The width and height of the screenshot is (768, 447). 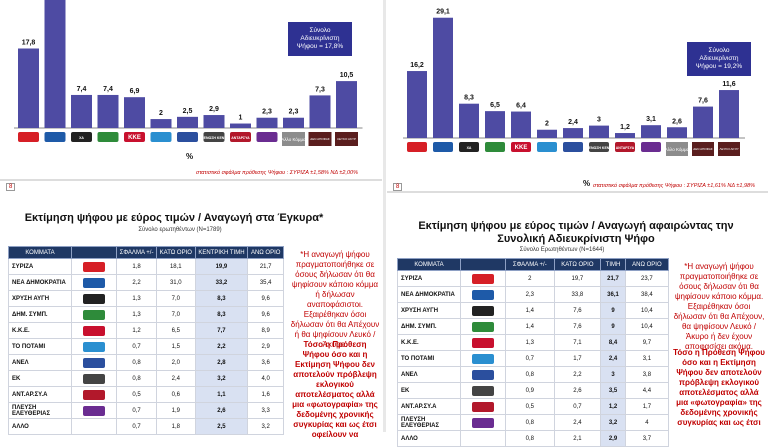 I want to click on callout-box, so click(x=320, y=39).